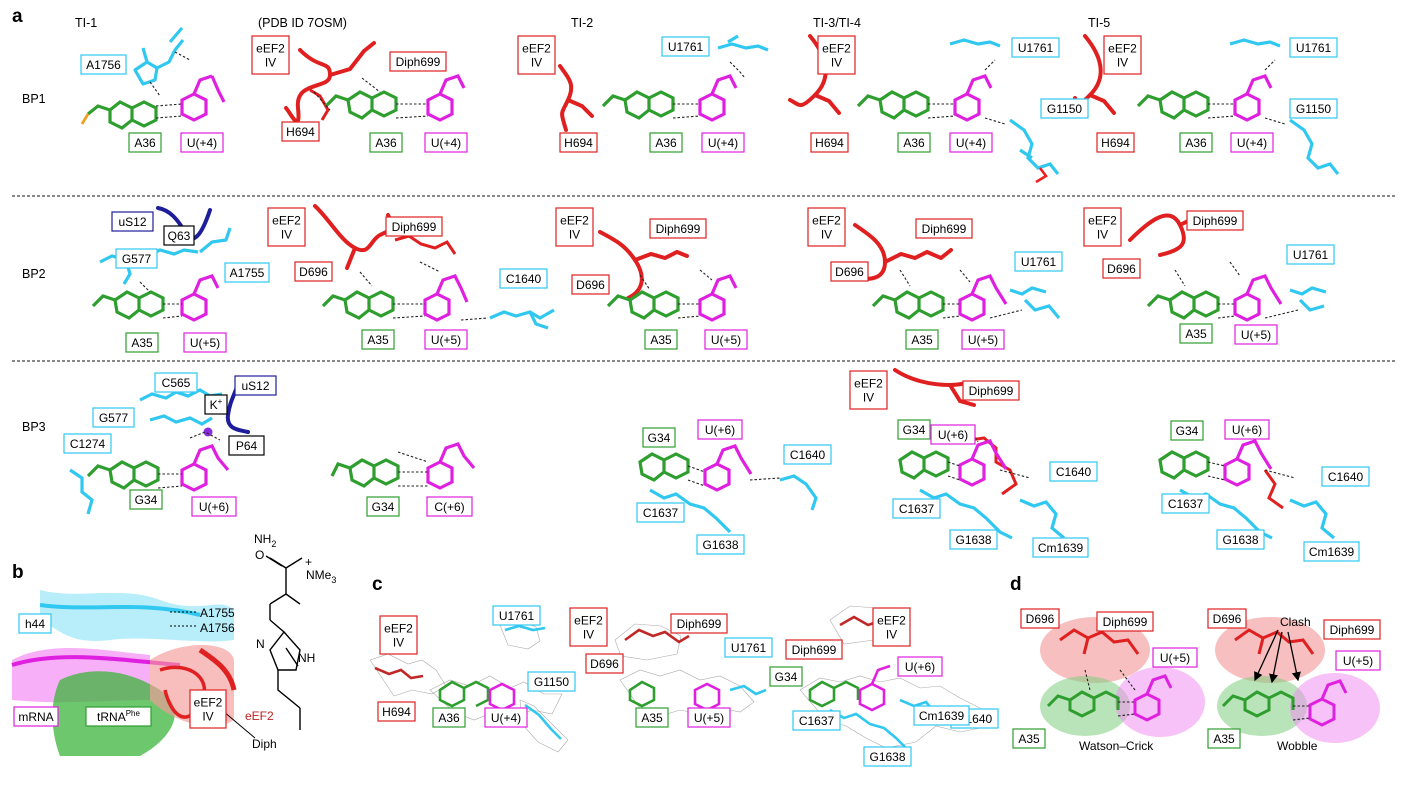  Describe the element at coordinates (1295, 622) in the screenshot. I see `panel-d-clash-label: Clash` at that location.